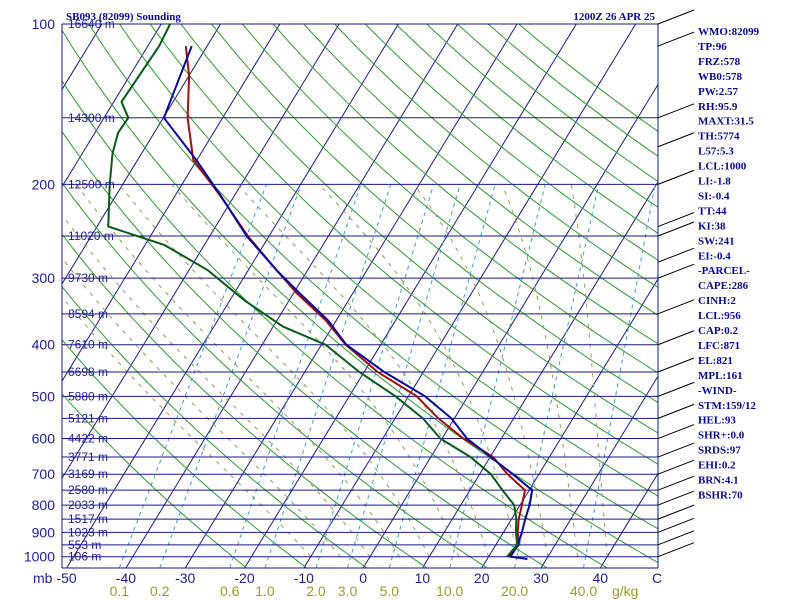 The width and height of the screenshot is (800, 600). I want to click on temperature-tick-label: 20, so click(482, 578).